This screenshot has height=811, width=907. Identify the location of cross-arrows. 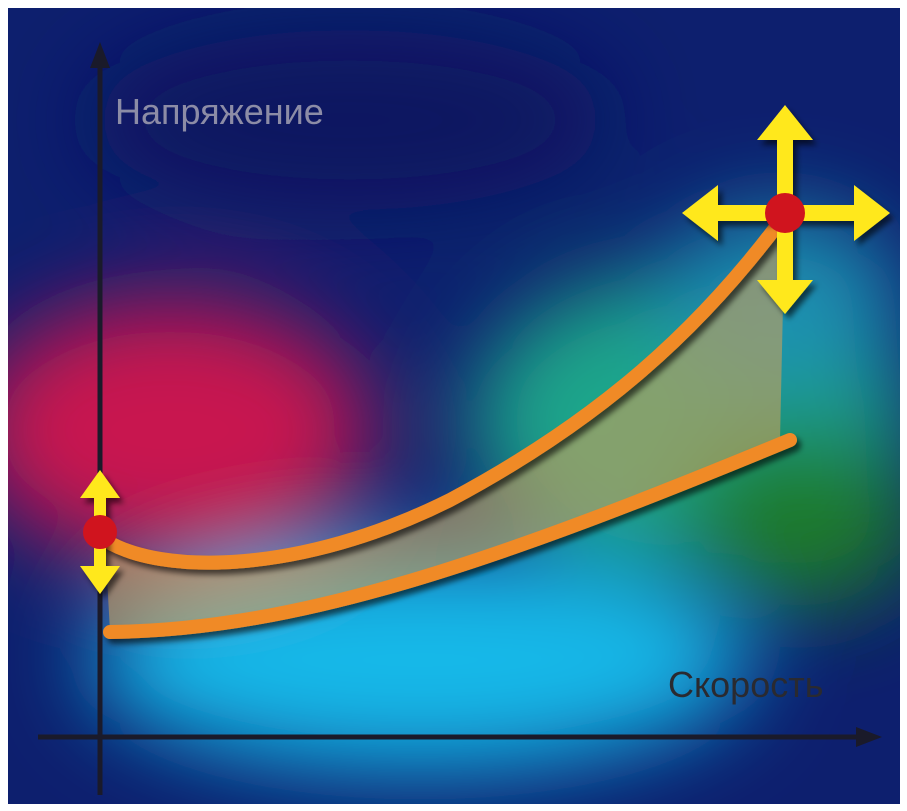
(786, 209).